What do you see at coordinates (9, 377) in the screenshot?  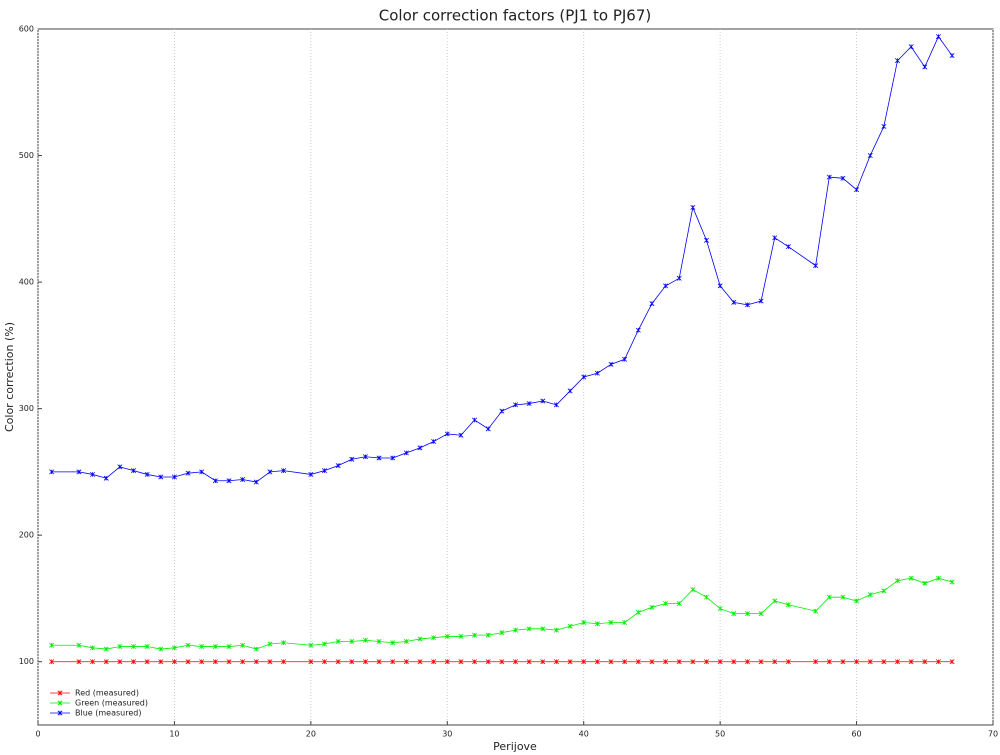 I see `y-axis-label: Color correction (%)` at bounding box center [9, 377].